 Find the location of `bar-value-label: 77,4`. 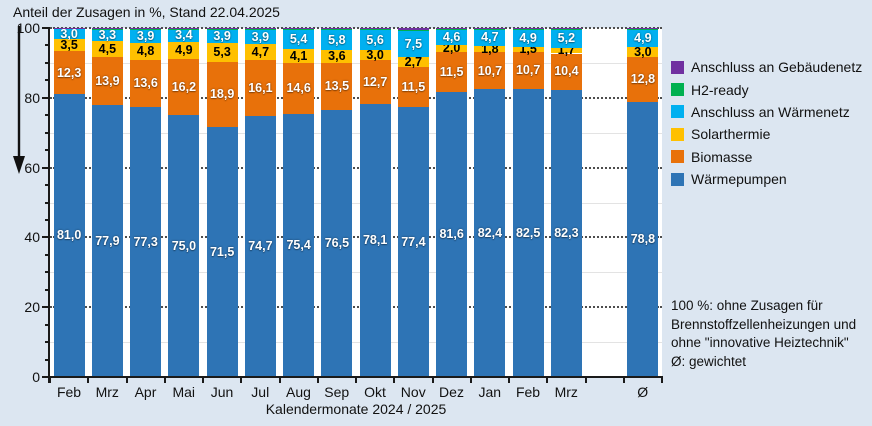

bar-value-label: 77,4 is located at coordinates (413, 241).